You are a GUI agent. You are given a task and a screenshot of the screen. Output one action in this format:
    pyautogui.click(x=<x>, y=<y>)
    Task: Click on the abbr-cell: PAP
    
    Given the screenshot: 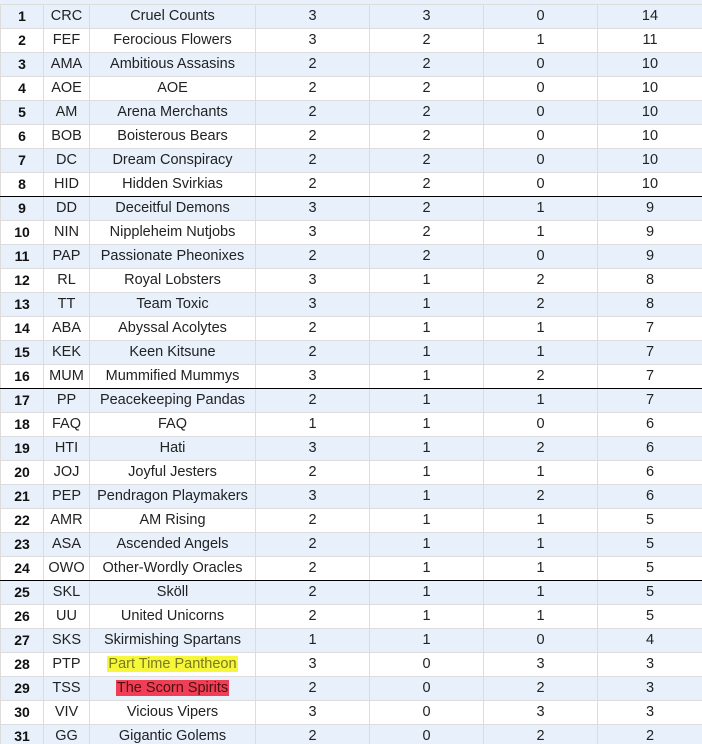 What is the action you would take?
    pyautogui.click(x=66, y=256)
    